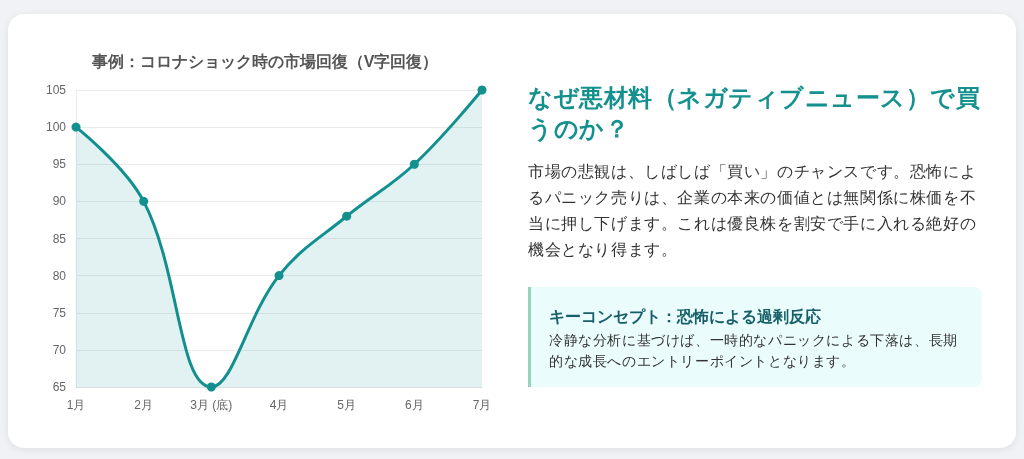 The height and width of the screenshot is (459, 1024). I want to click on y-tick-label: 70, so click(59, 349).